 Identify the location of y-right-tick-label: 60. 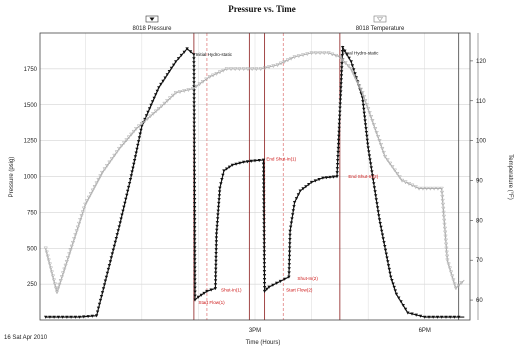
(479, 301).